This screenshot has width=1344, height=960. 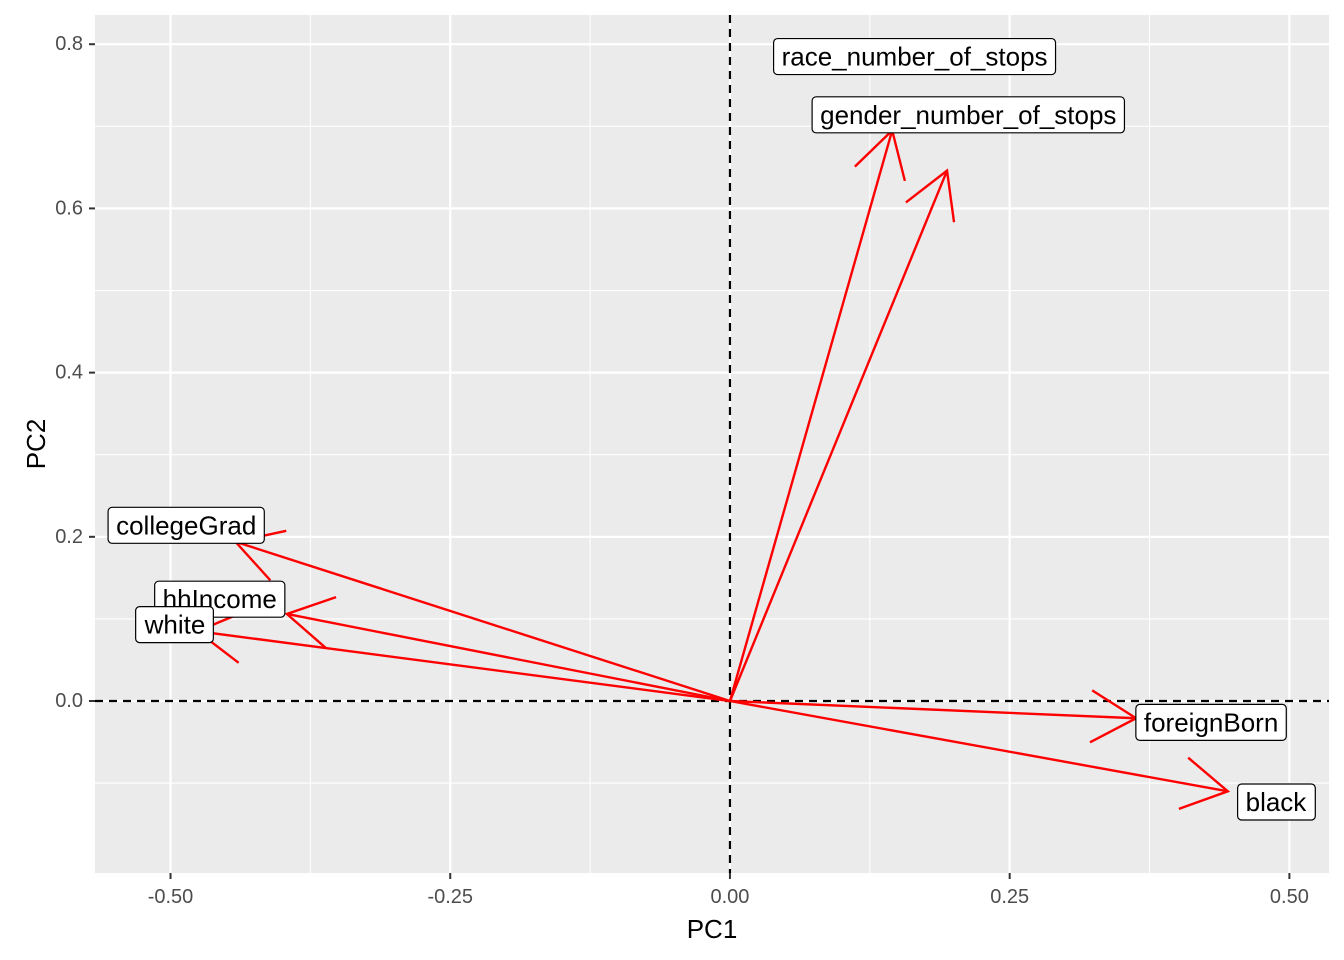 What do you see at coordinates (36, 444) in the screenshot?
I see `y-axis-title: PC2` at bounding box center [36, 444].